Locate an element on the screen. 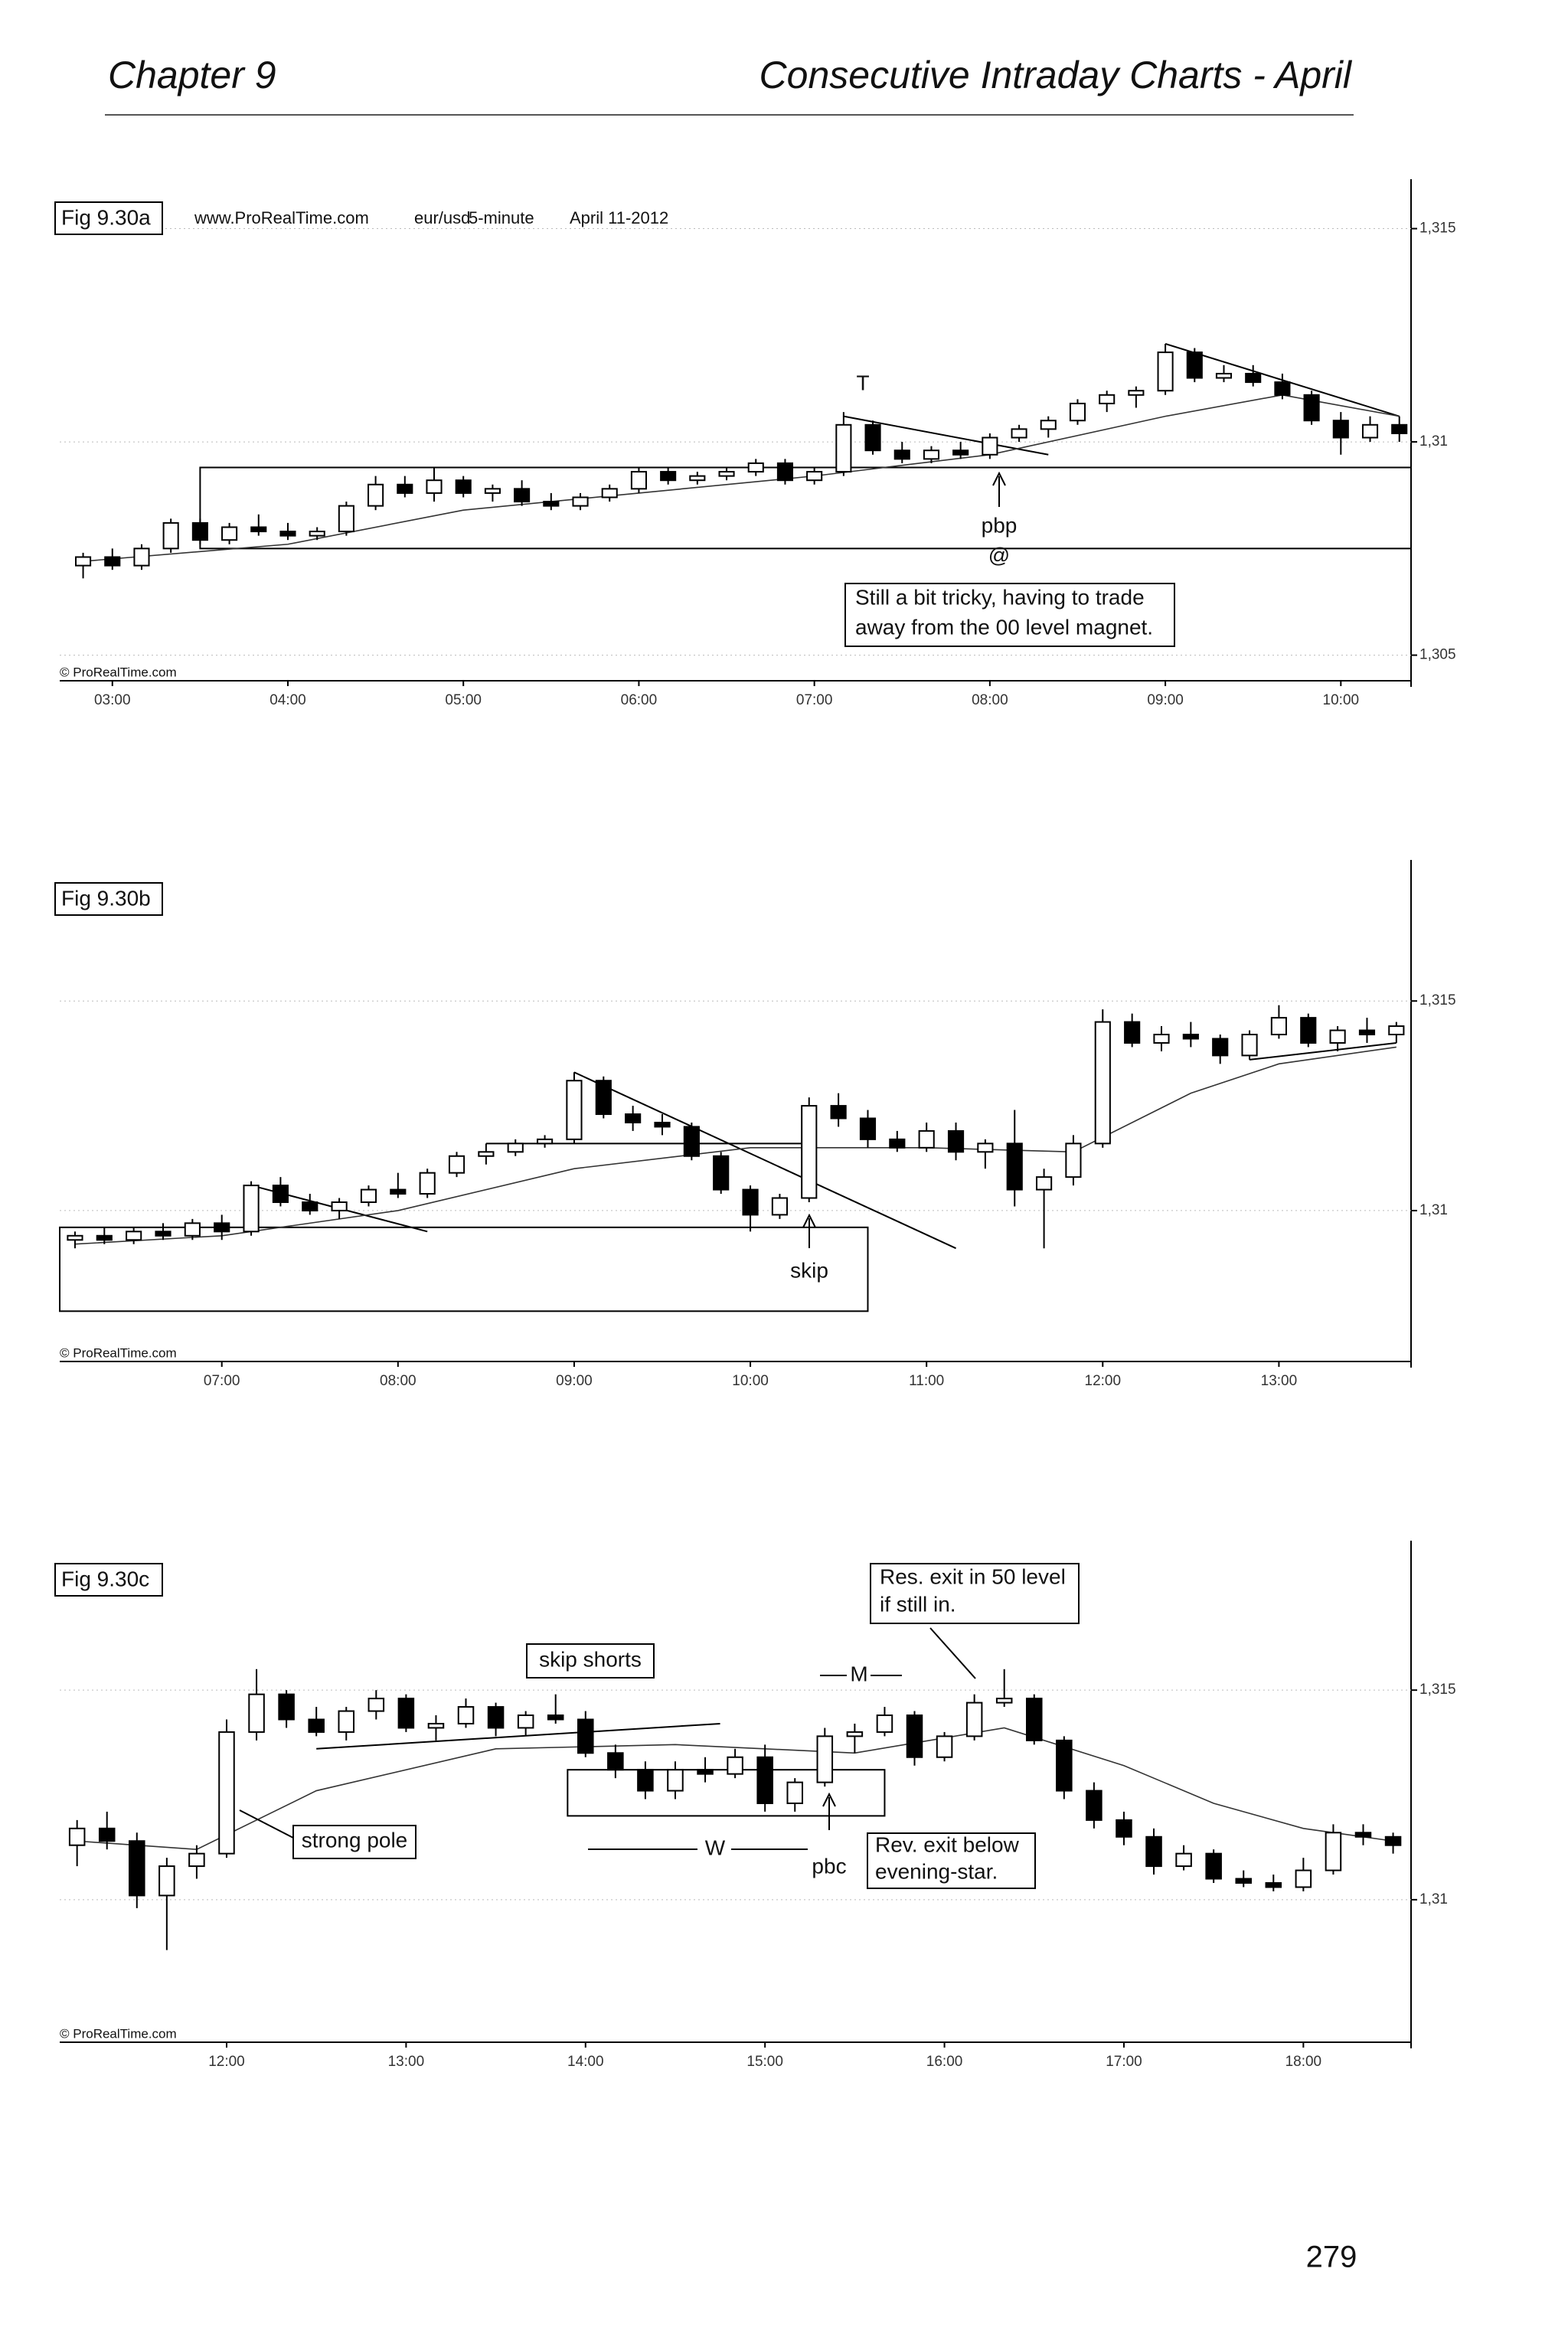 The width and height of the screenshot is (1568, 2347). x-tick-label: 10:00 is located at coordinates (750, 1381).